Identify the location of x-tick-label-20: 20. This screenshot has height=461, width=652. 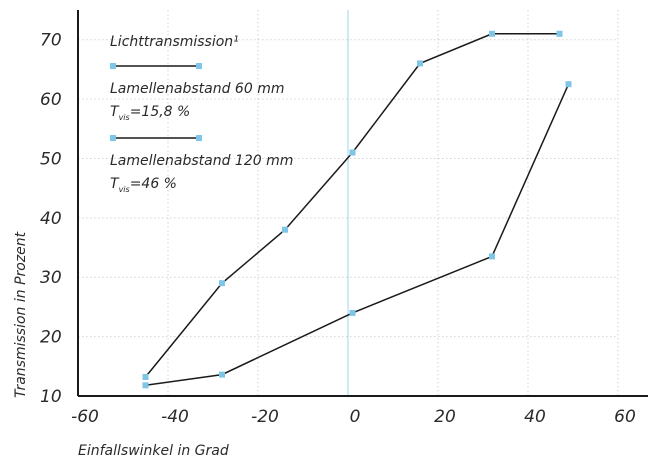
(445, 417).